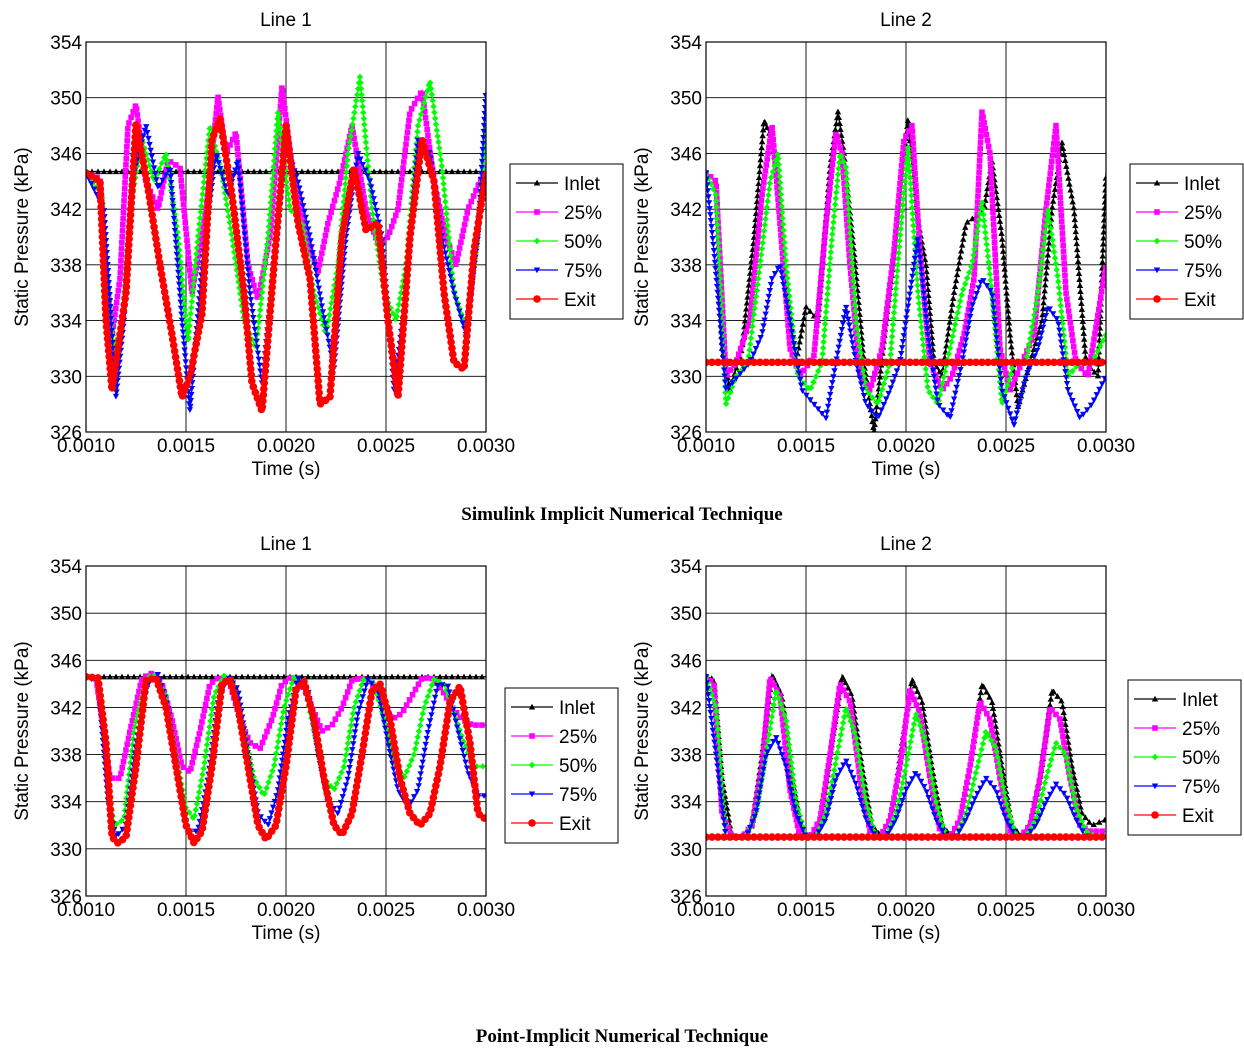 The image size is (1244, 1051). I want to click on legend-label: 25%, so click(583, 213).